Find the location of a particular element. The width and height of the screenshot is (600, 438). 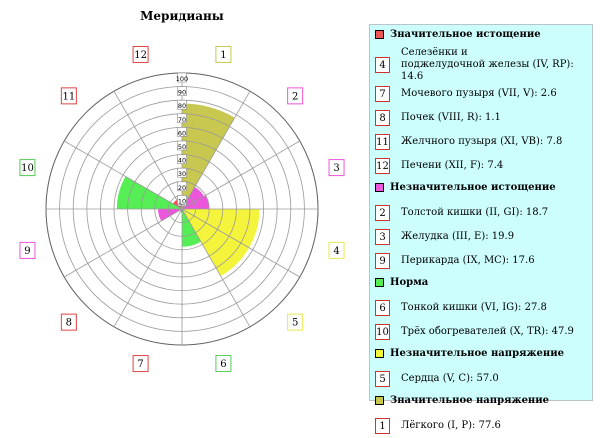

legend-item-8: 8 Почек (VIII, R): 1.1 is located at coordinates (438, 118).